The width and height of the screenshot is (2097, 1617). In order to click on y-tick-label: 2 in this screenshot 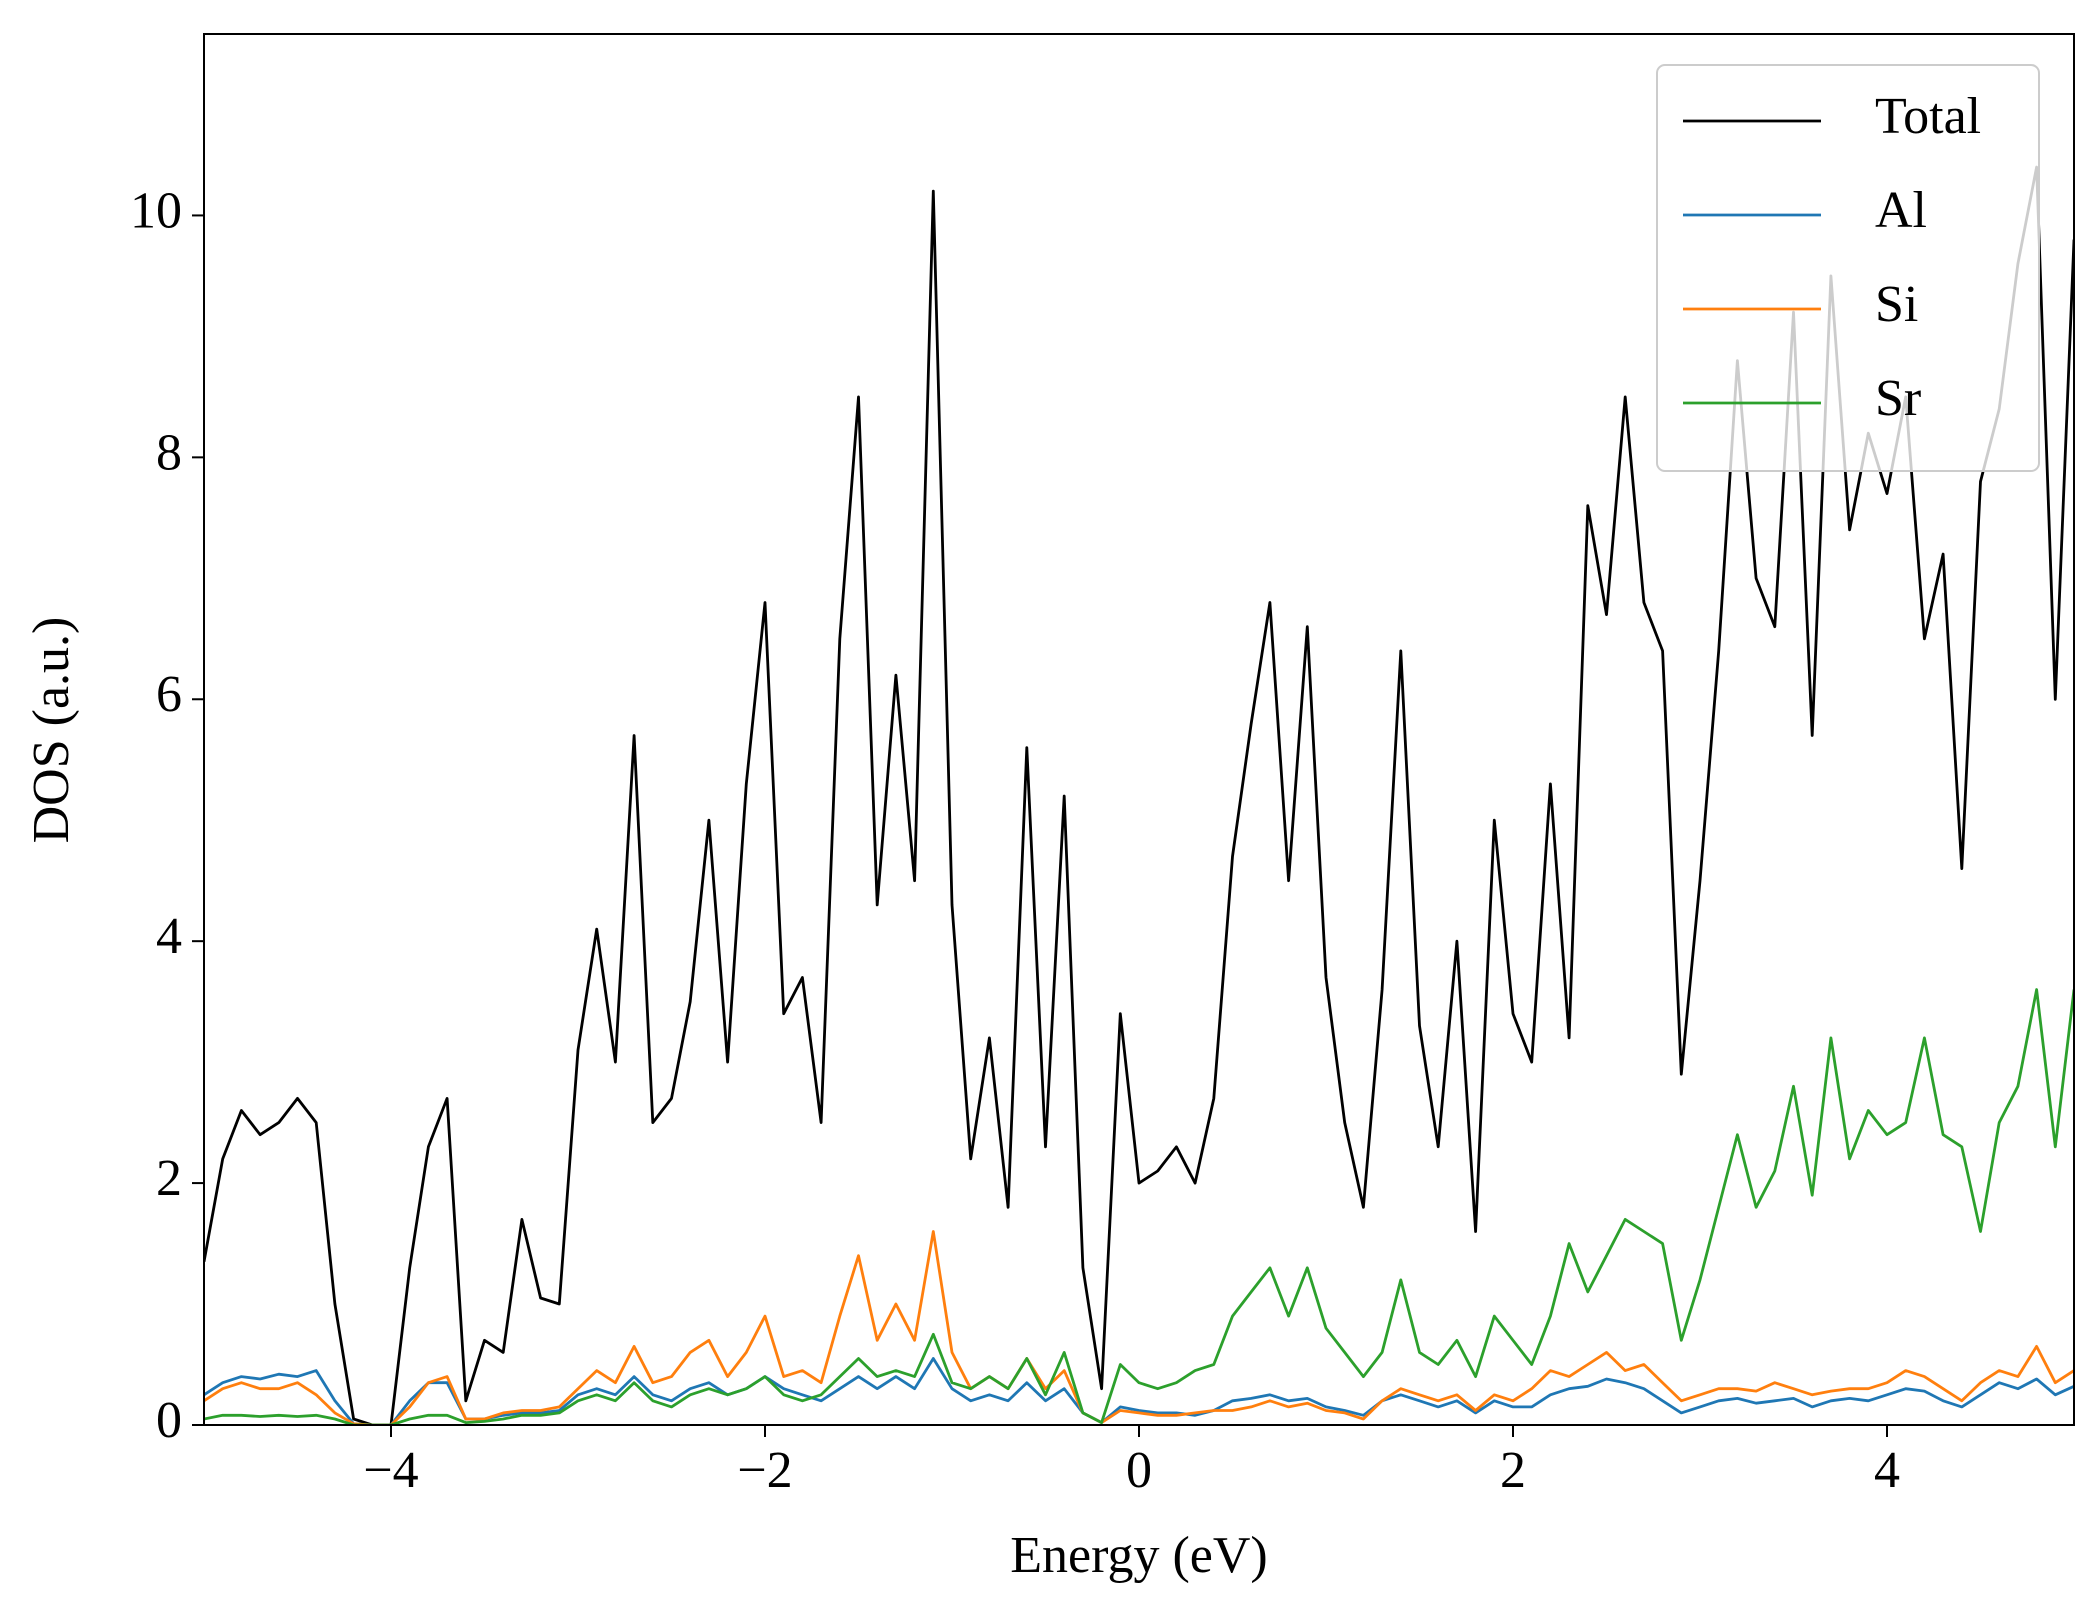, I will do `click(169, 1178)`.